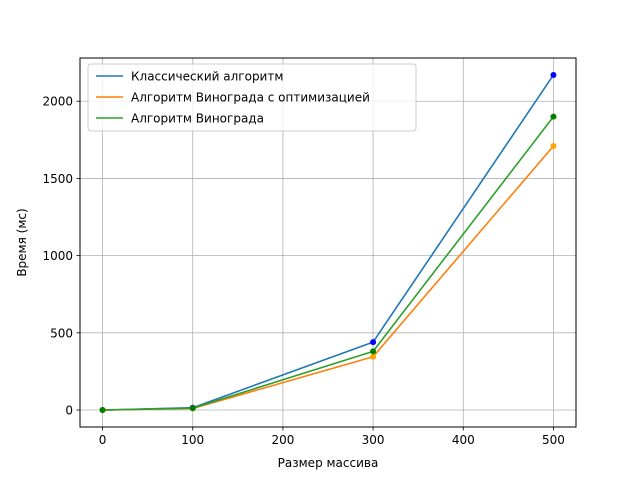  What do you see at coordinates (69, 411) in the screenshot?
I see `y-tick-label: 0` at bounding box center [69, 411].